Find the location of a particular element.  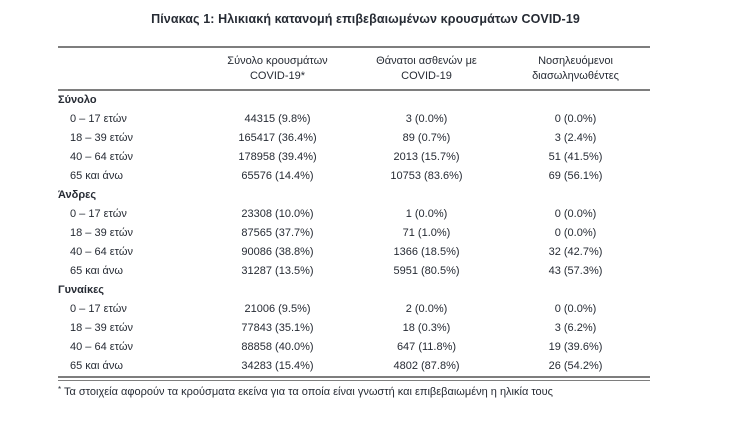

cases-cell: 88858 (40.0%) is located at coordinates (277, 347).